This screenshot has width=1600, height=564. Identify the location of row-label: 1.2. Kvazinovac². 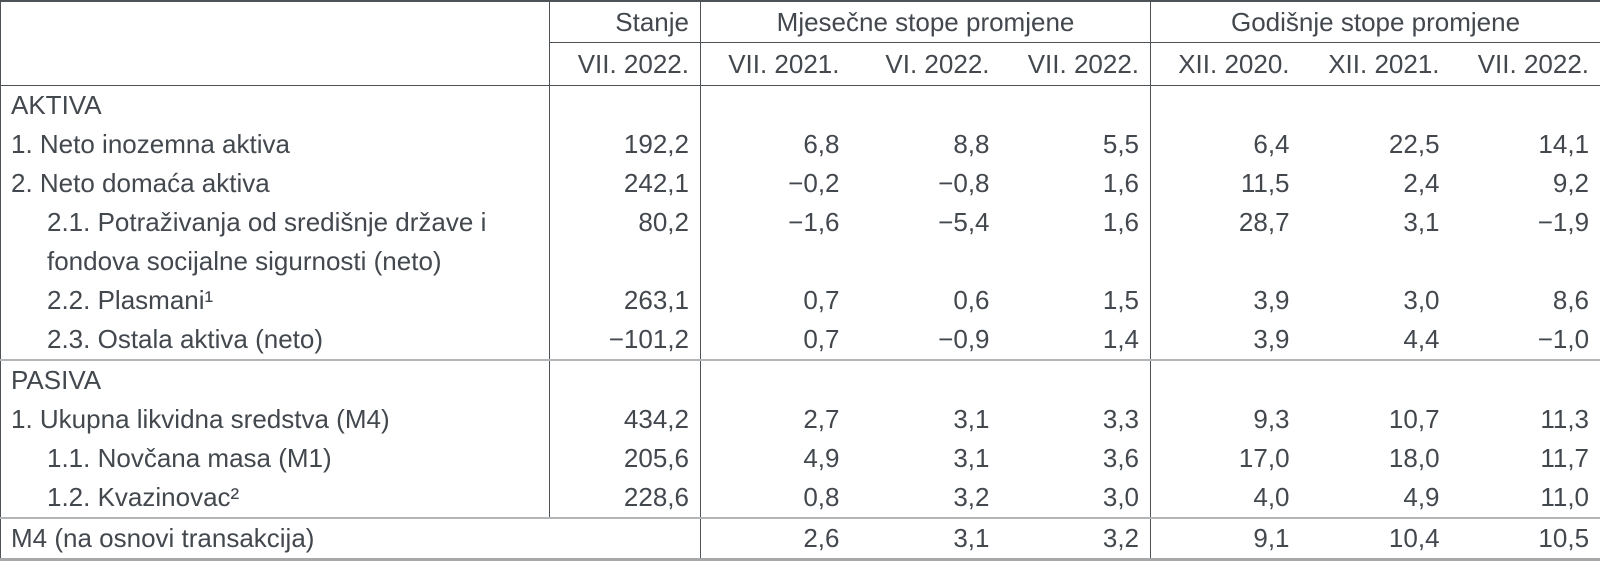
(275, 498).